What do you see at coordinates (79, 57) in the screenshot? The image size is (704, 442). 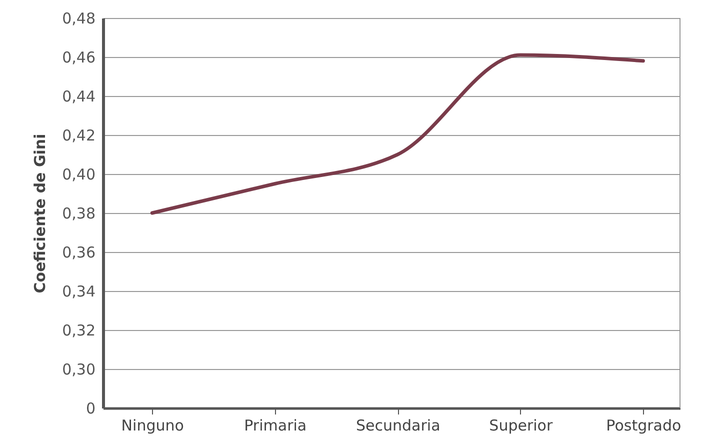 I see `y-tick-label: 0,46` at bounding box center [79, 57].